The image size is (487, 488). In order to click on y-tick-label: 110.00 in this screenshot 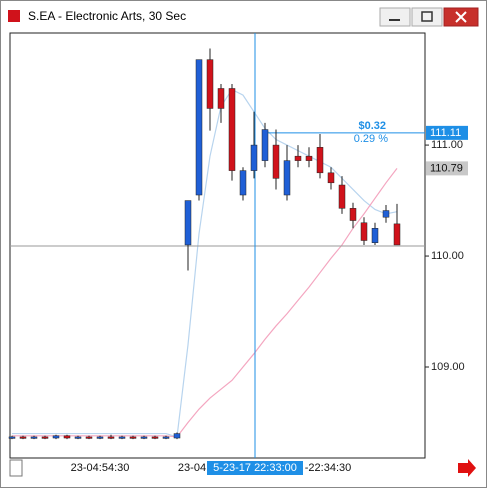, I will do `click(447, 256)`.